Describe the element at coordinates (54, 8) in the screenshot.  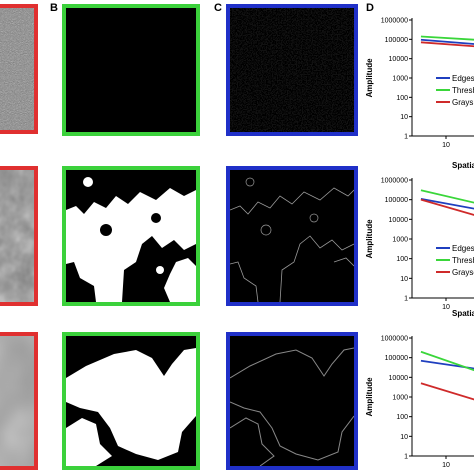
I see `panel-letter-b: B` at that location.